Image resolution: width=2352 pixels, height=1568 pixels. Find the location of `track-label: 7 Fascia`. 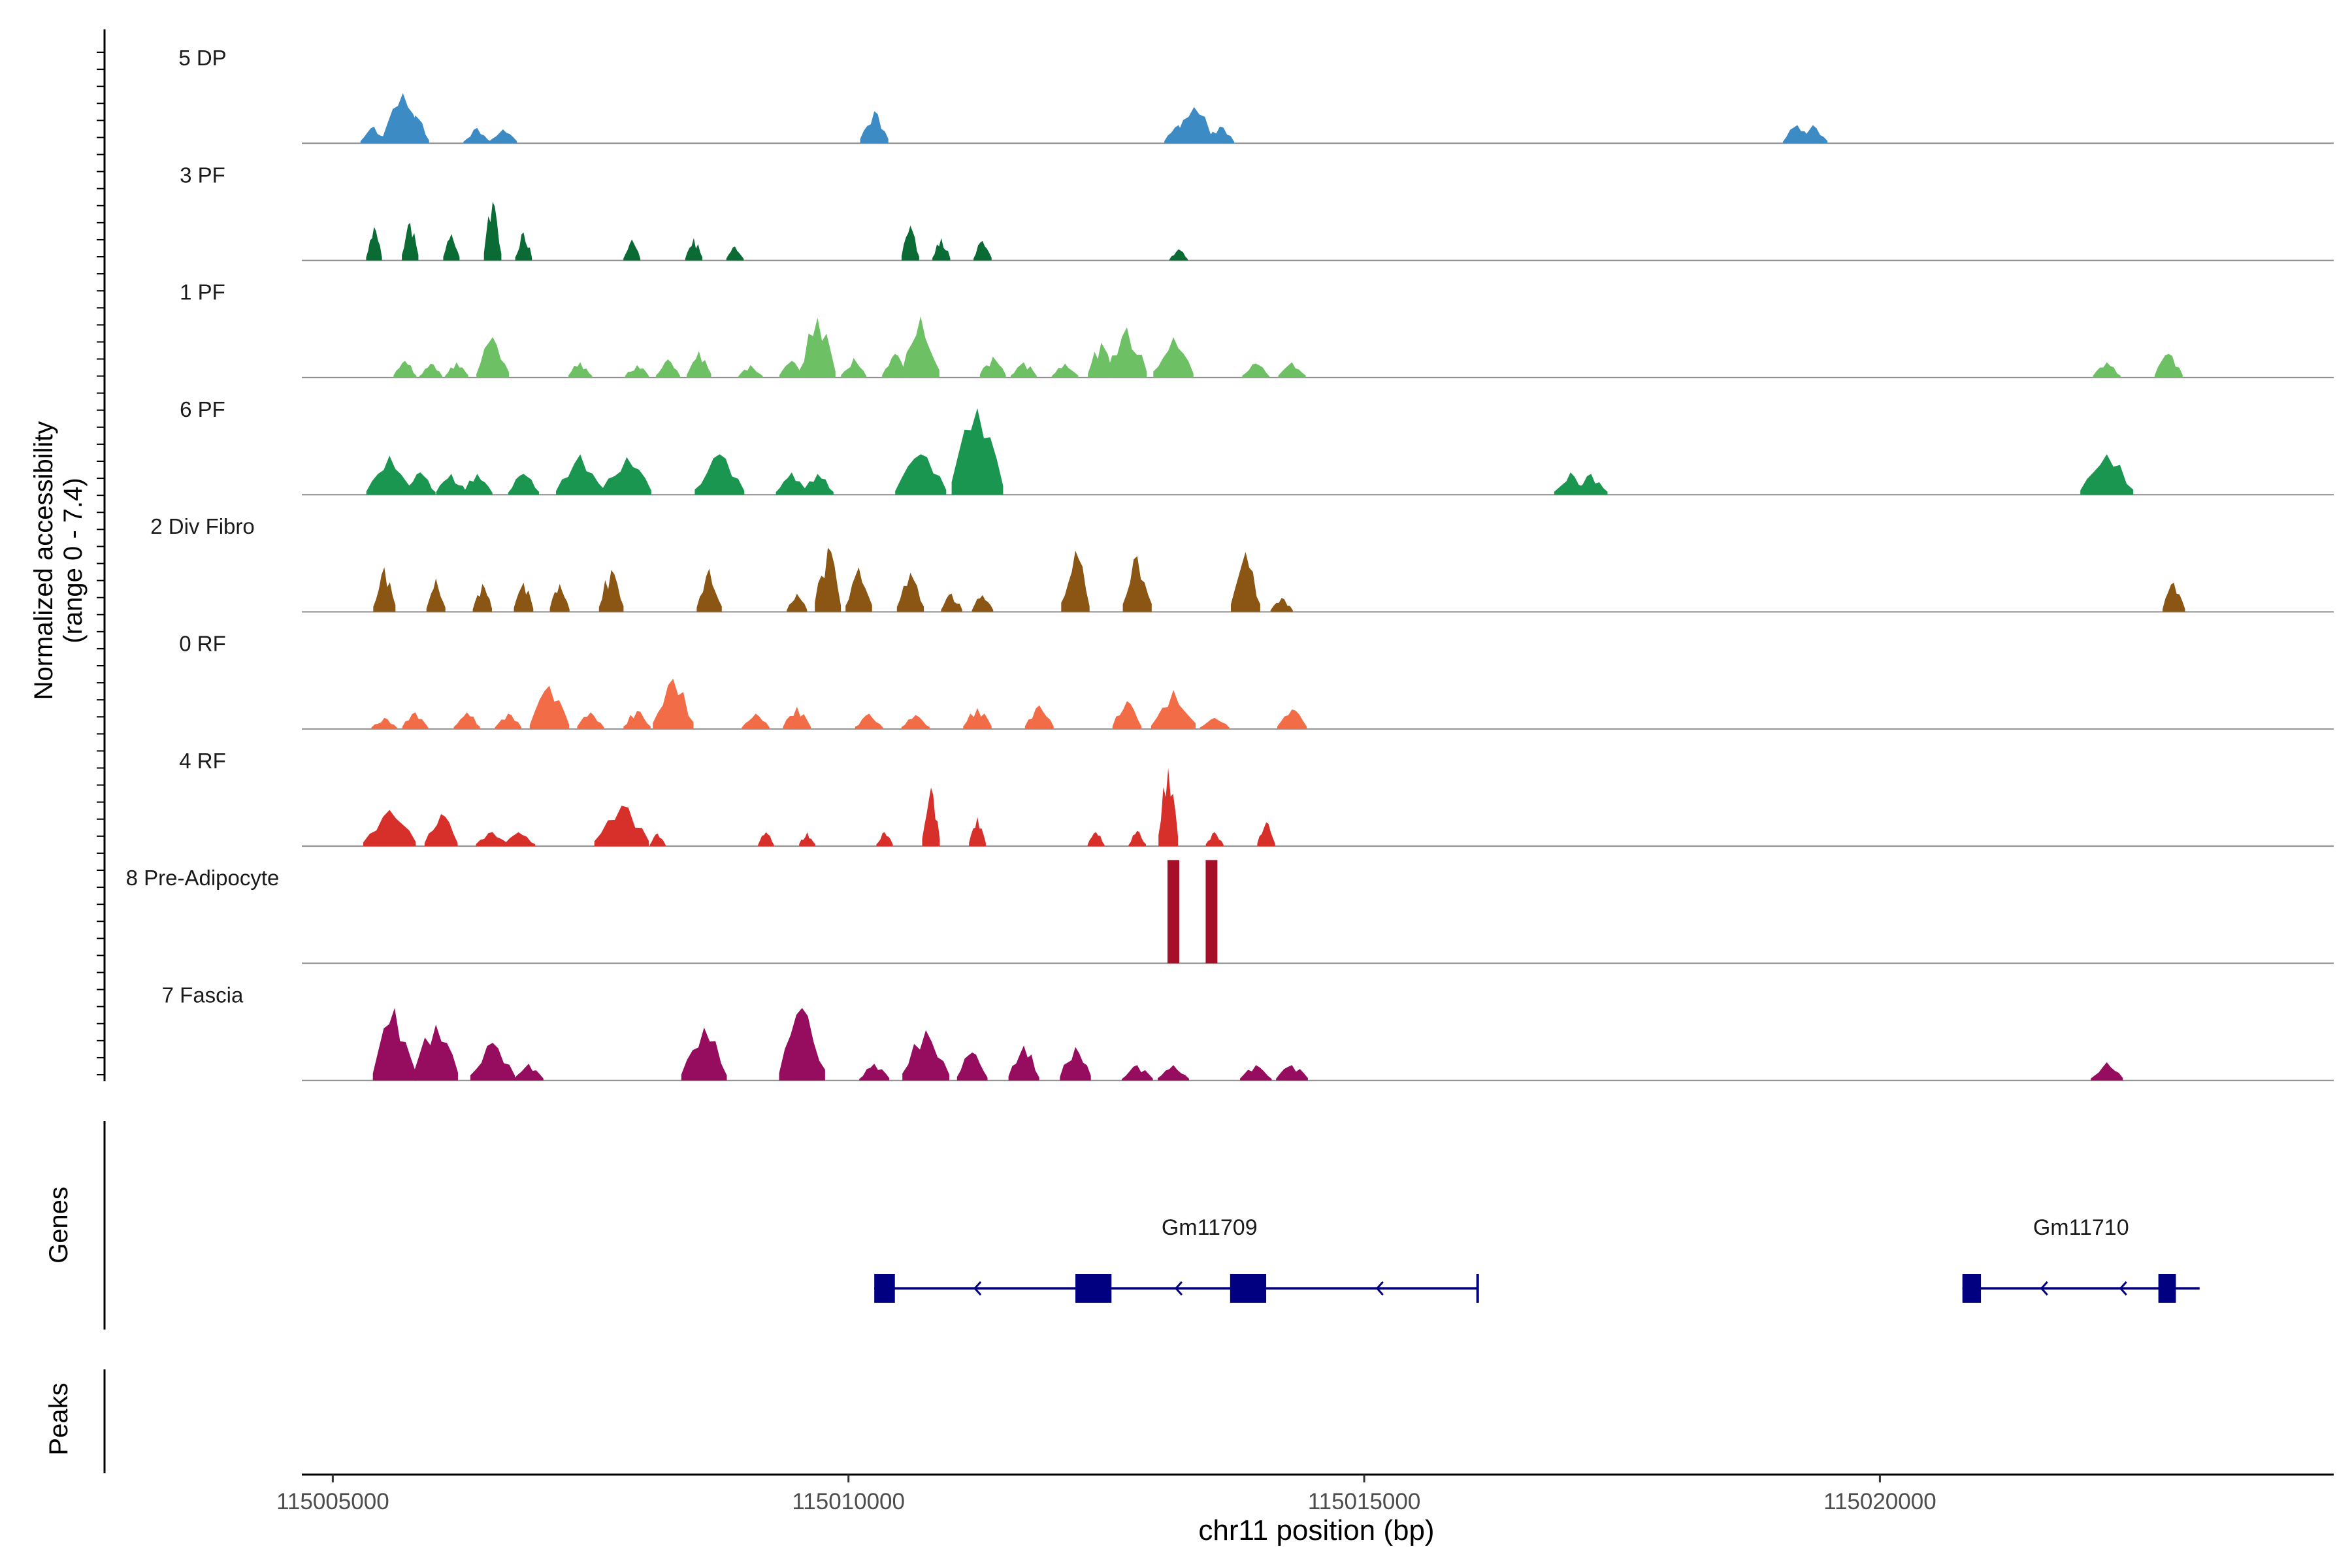

track-label: 7 Fascia is located at coordinates (203, 995).